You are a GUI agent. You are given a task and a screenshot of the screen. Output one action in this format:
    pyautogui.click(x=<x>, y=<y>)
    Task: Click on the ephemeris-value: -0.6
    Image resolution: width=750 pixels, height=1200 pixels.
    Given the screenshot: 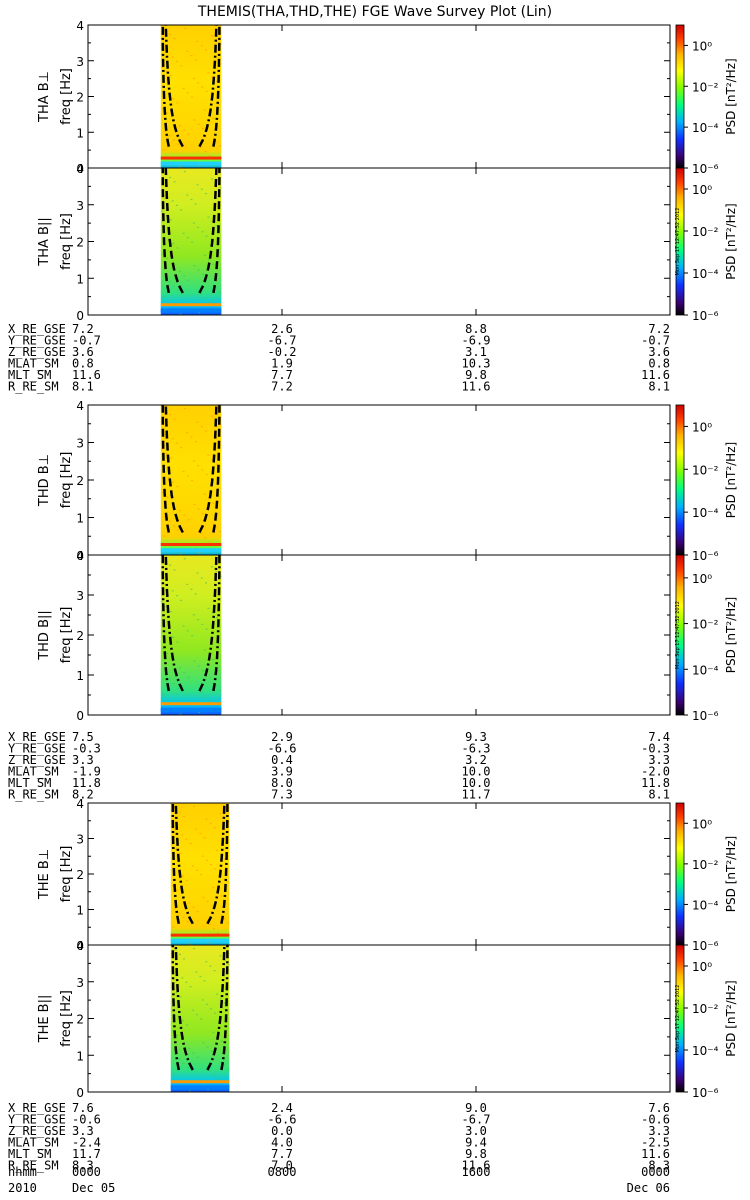 What is the action you would take?
    pyautogui.click(x=86, y=1120)
    